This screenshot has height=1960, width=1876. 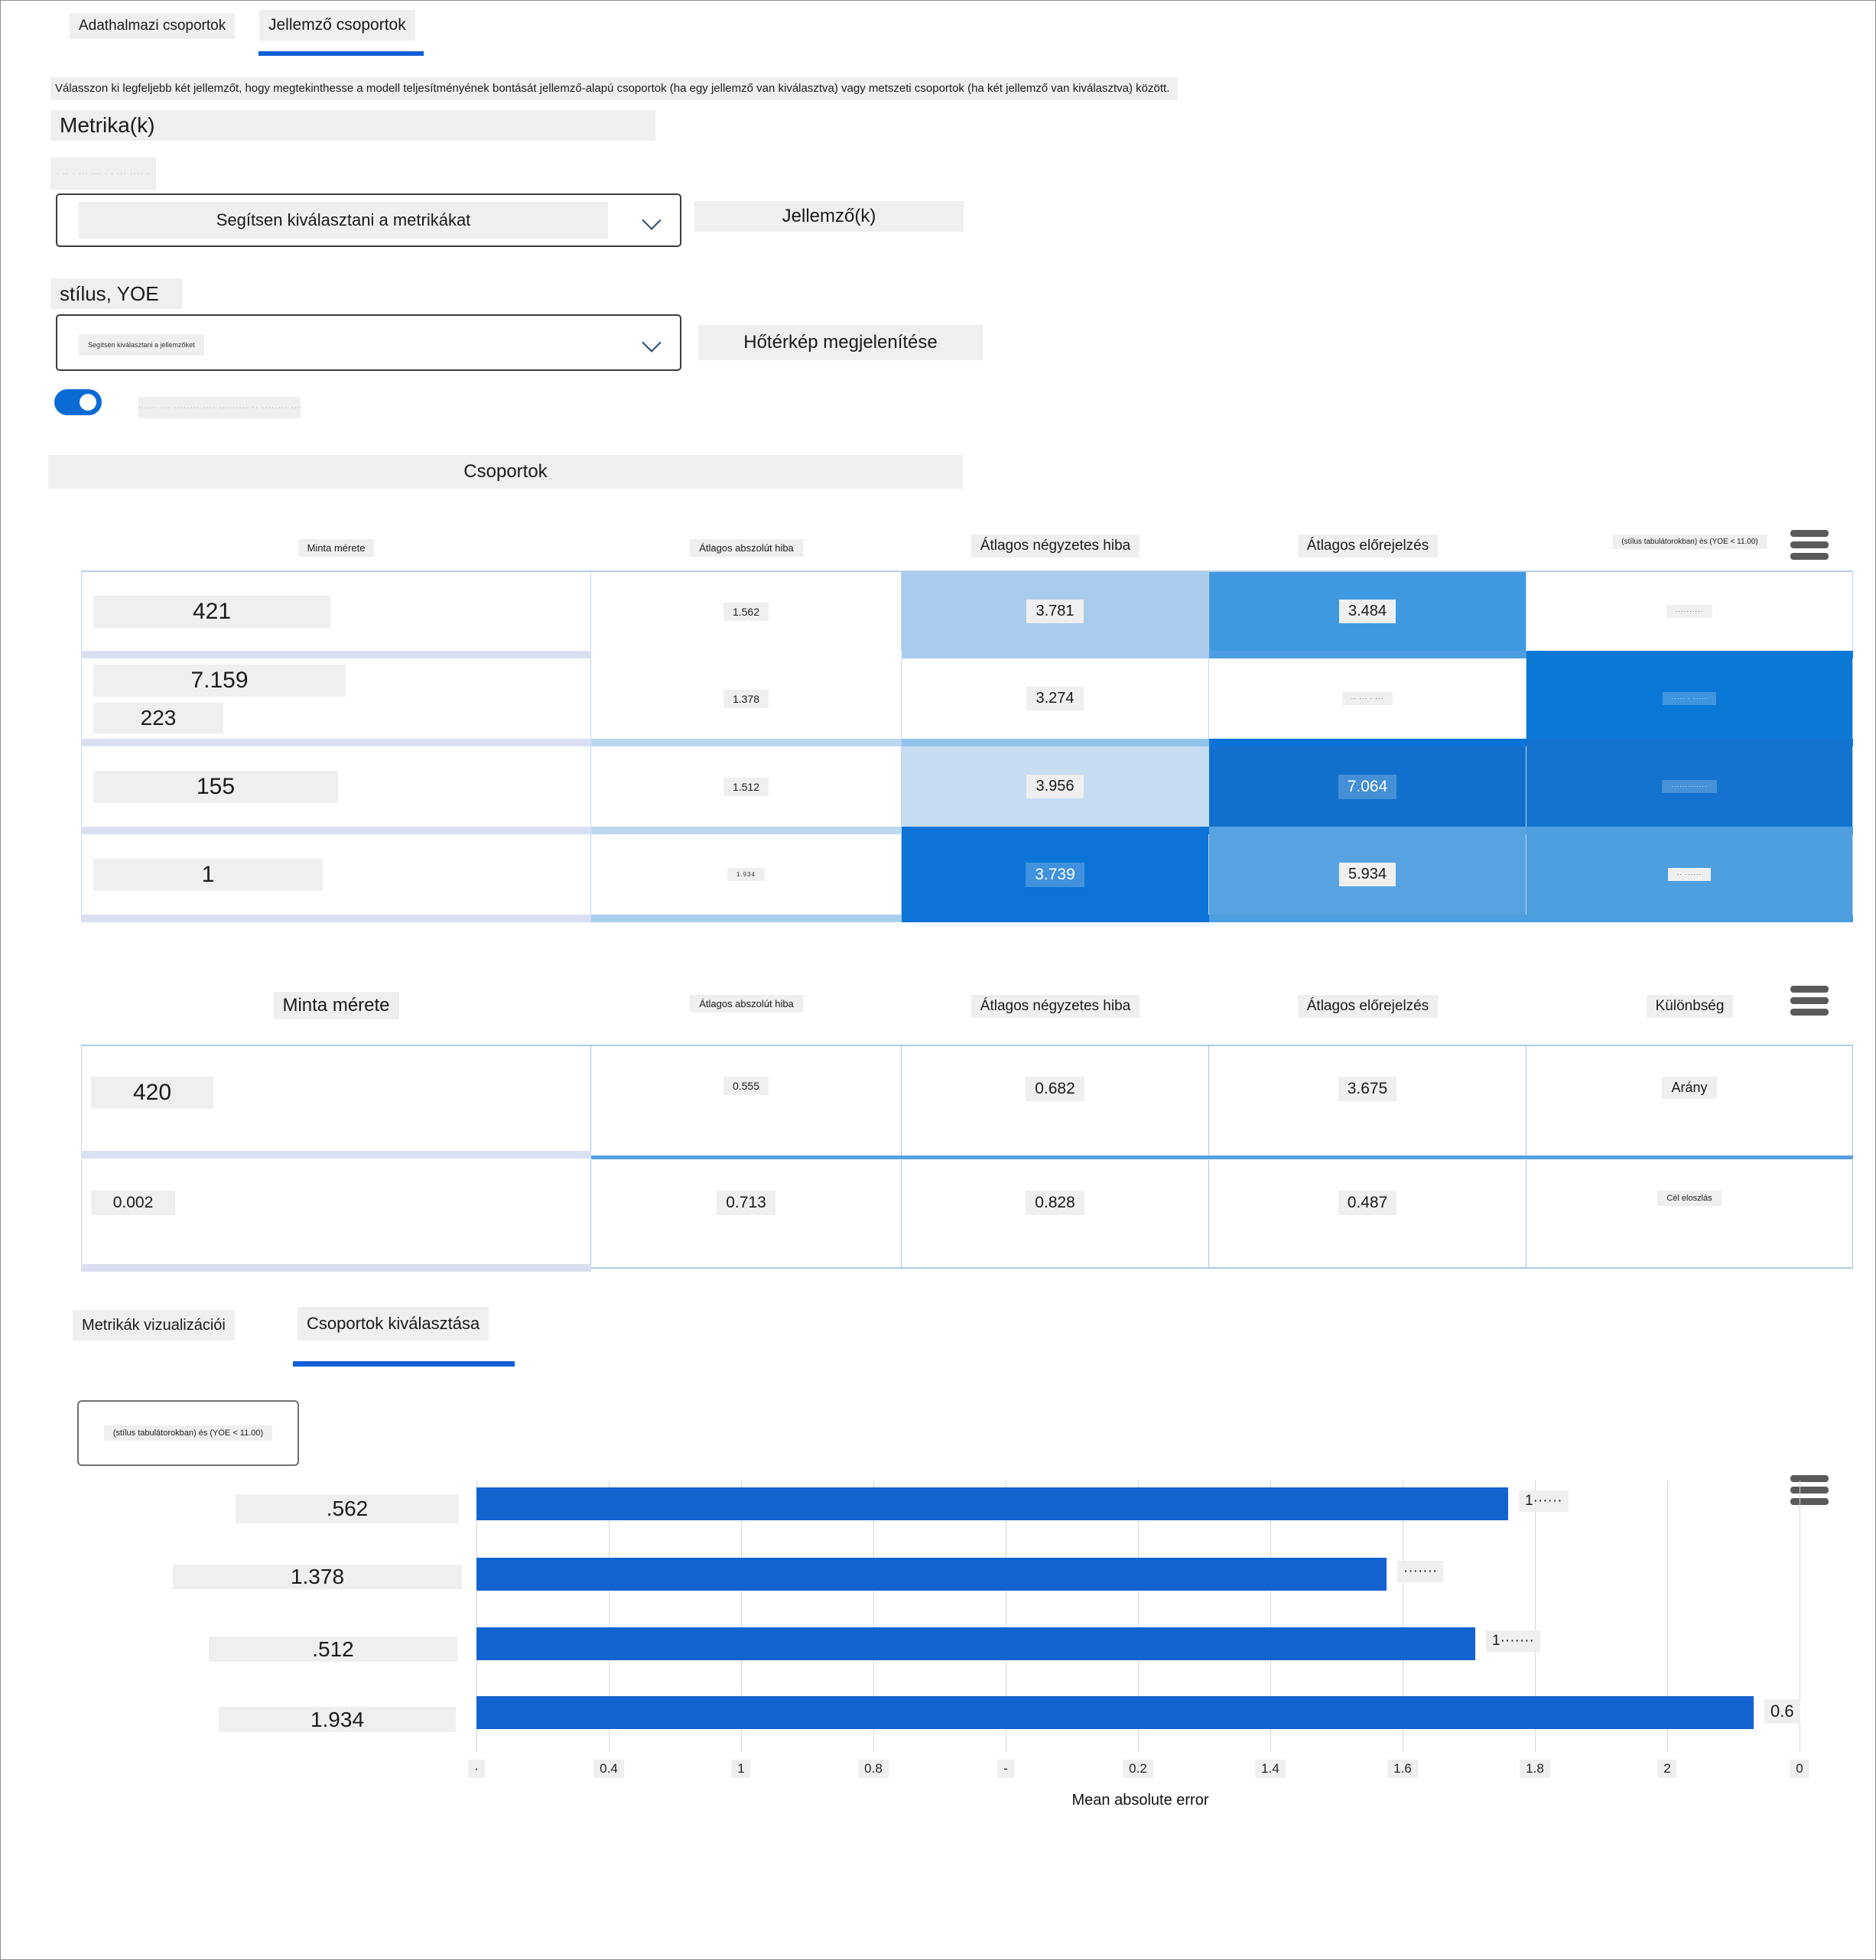 What do you see at coordinates (1799, 1769) in the screenshot?
I see `chart-xtick-10: 0` at bounding box center [1799, 1769].